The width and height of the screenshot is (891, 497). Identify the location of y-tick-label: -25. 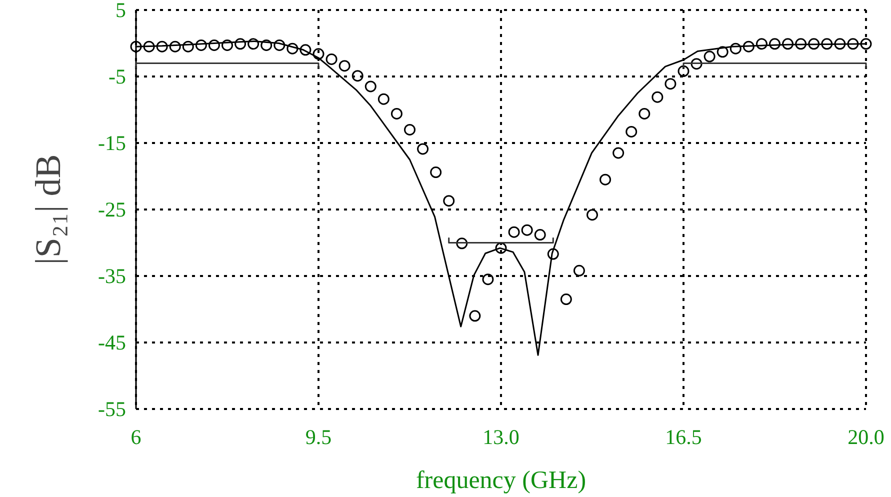
(112, 210).